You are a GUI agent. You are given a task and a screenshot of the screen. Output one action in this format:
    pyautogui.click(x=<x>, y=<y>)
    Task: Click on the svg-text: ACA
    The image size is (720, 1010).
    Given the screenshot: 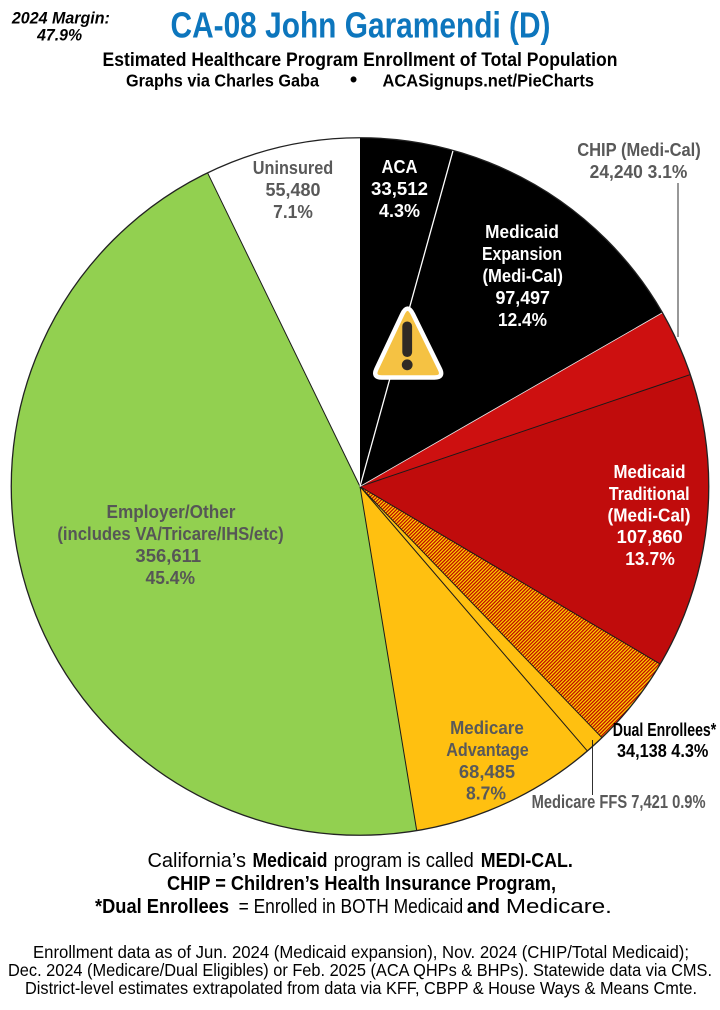 What is the action you would take?
    pyautogui.click(x=400, y=167)
    